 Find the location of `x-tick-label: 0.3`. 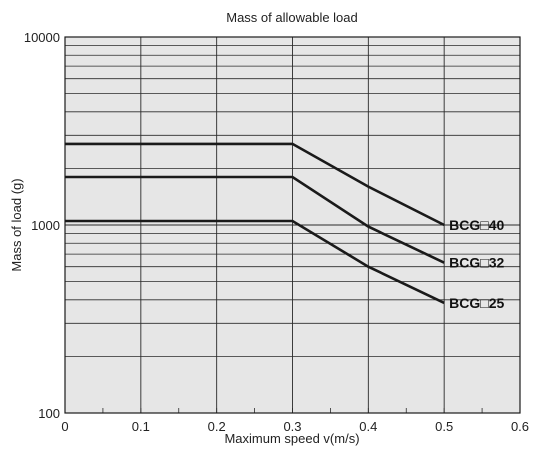

x-tick-label: 0.3 is located at coordinates (292, 426).